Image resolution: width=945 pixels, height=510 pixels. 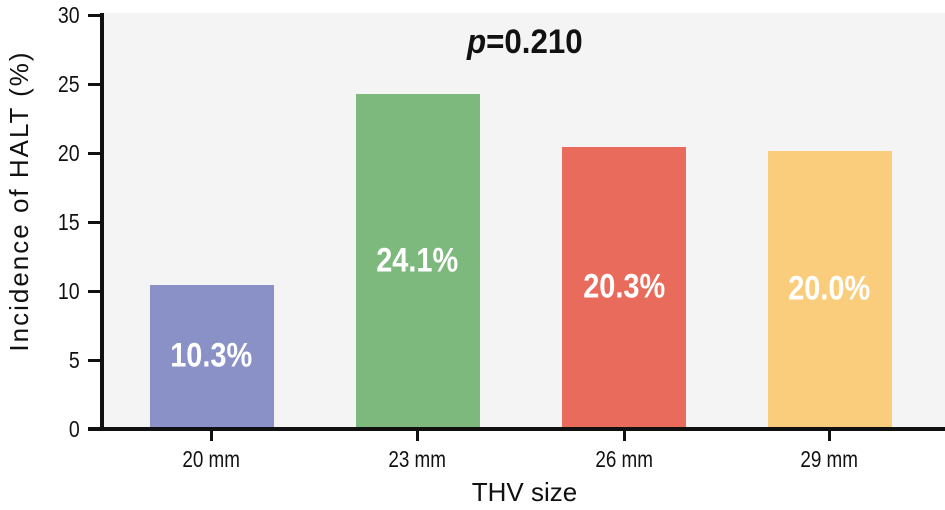 I want to click on bar-23-mm: 24.1%, so click(x=417, y=260).